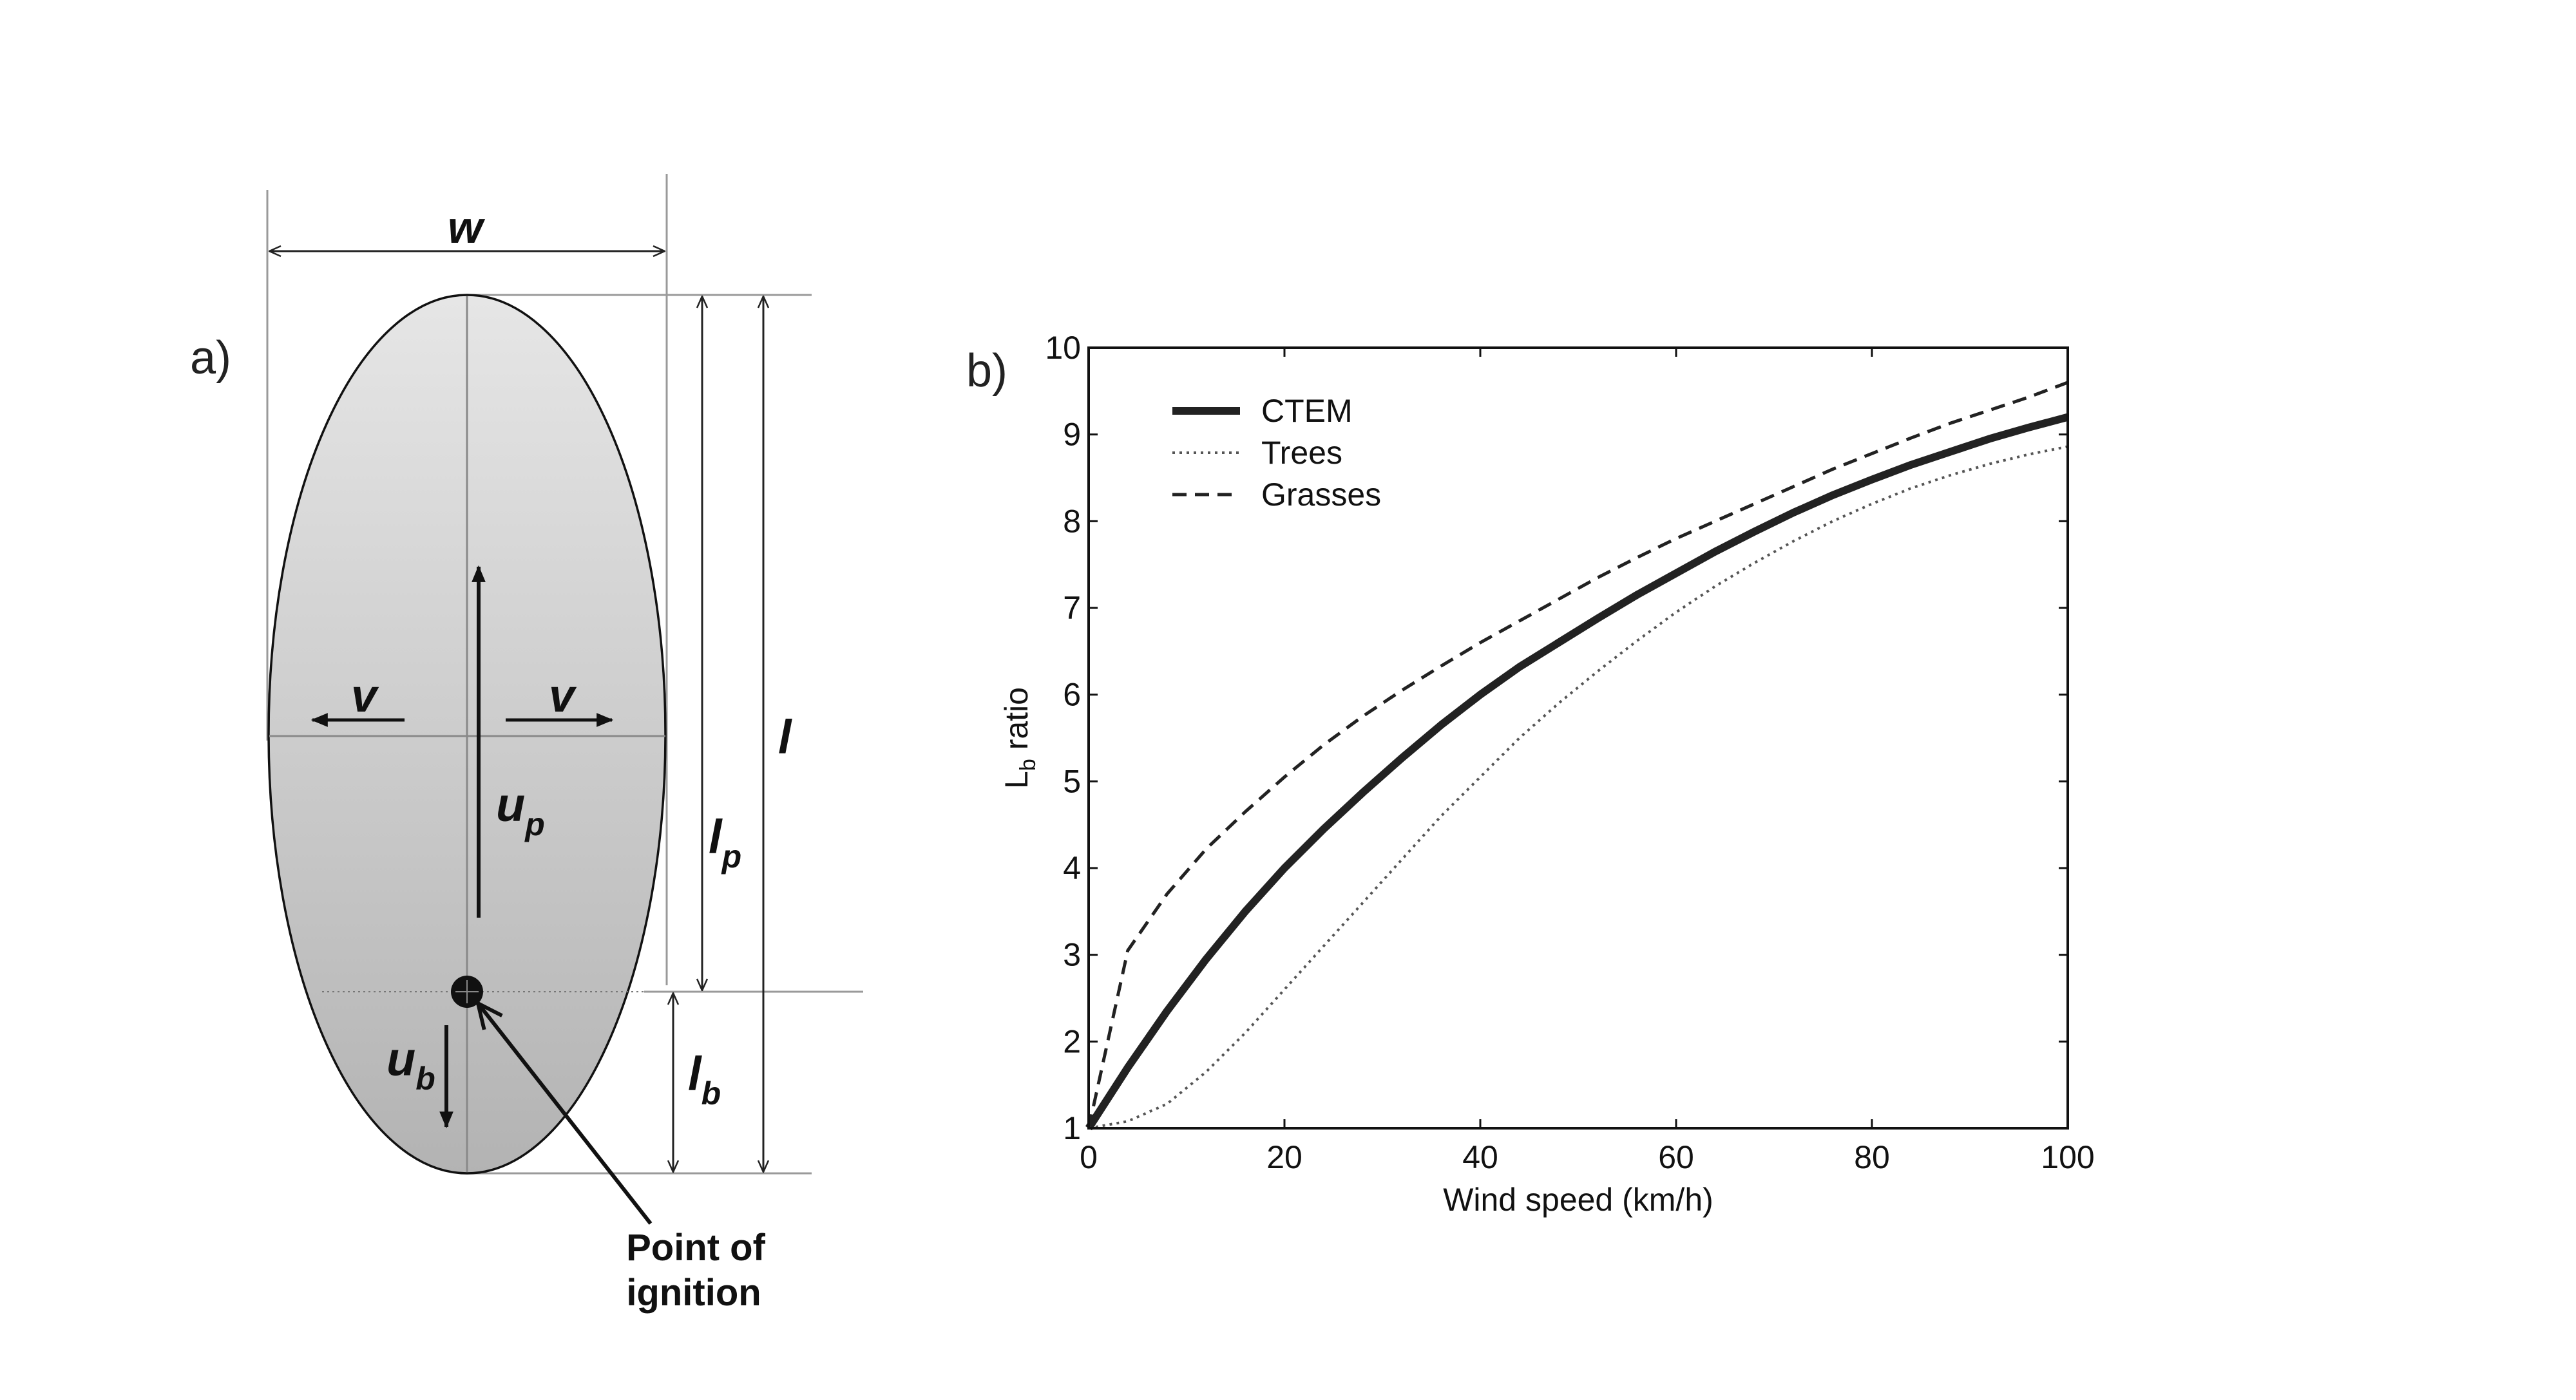 The width and height of the screenshot is (2576, 1400). I want to click on l-label: l, so click(785, 737).